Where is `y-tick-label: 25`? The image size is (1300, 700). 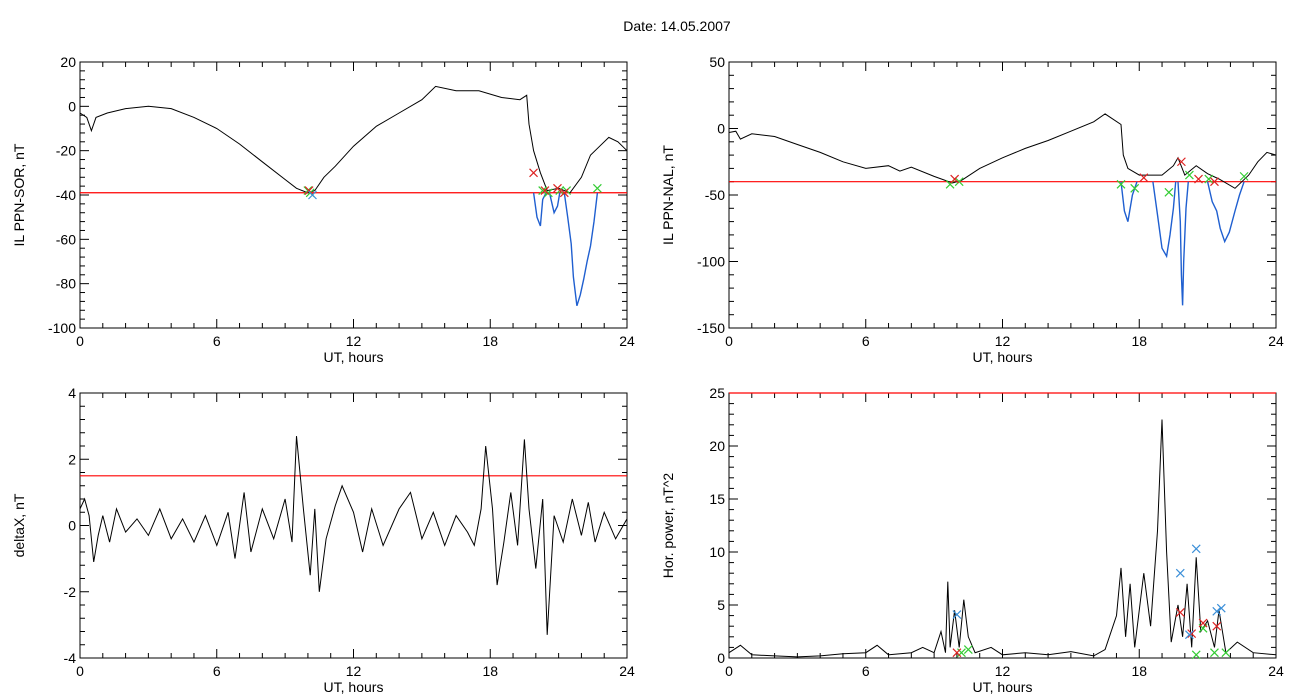
y-tick-label: 25 is located at coordinates (717, 393).